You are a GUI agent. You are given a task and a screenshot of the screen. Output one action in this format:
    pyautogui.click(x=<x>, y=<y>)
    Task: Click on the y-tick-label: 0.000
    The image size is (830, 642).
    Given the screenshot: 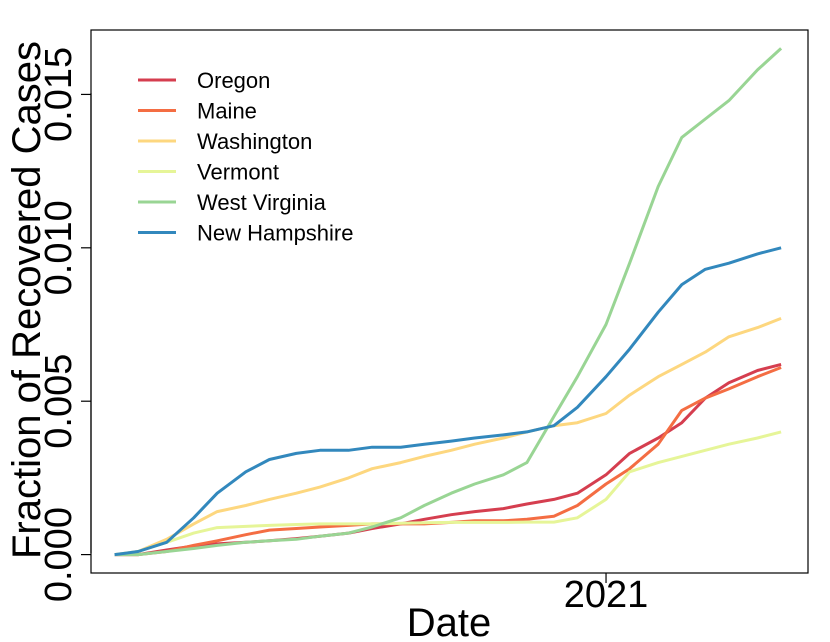 What is the action you would take?
    pyautogui.click(x=59, y=554)
    